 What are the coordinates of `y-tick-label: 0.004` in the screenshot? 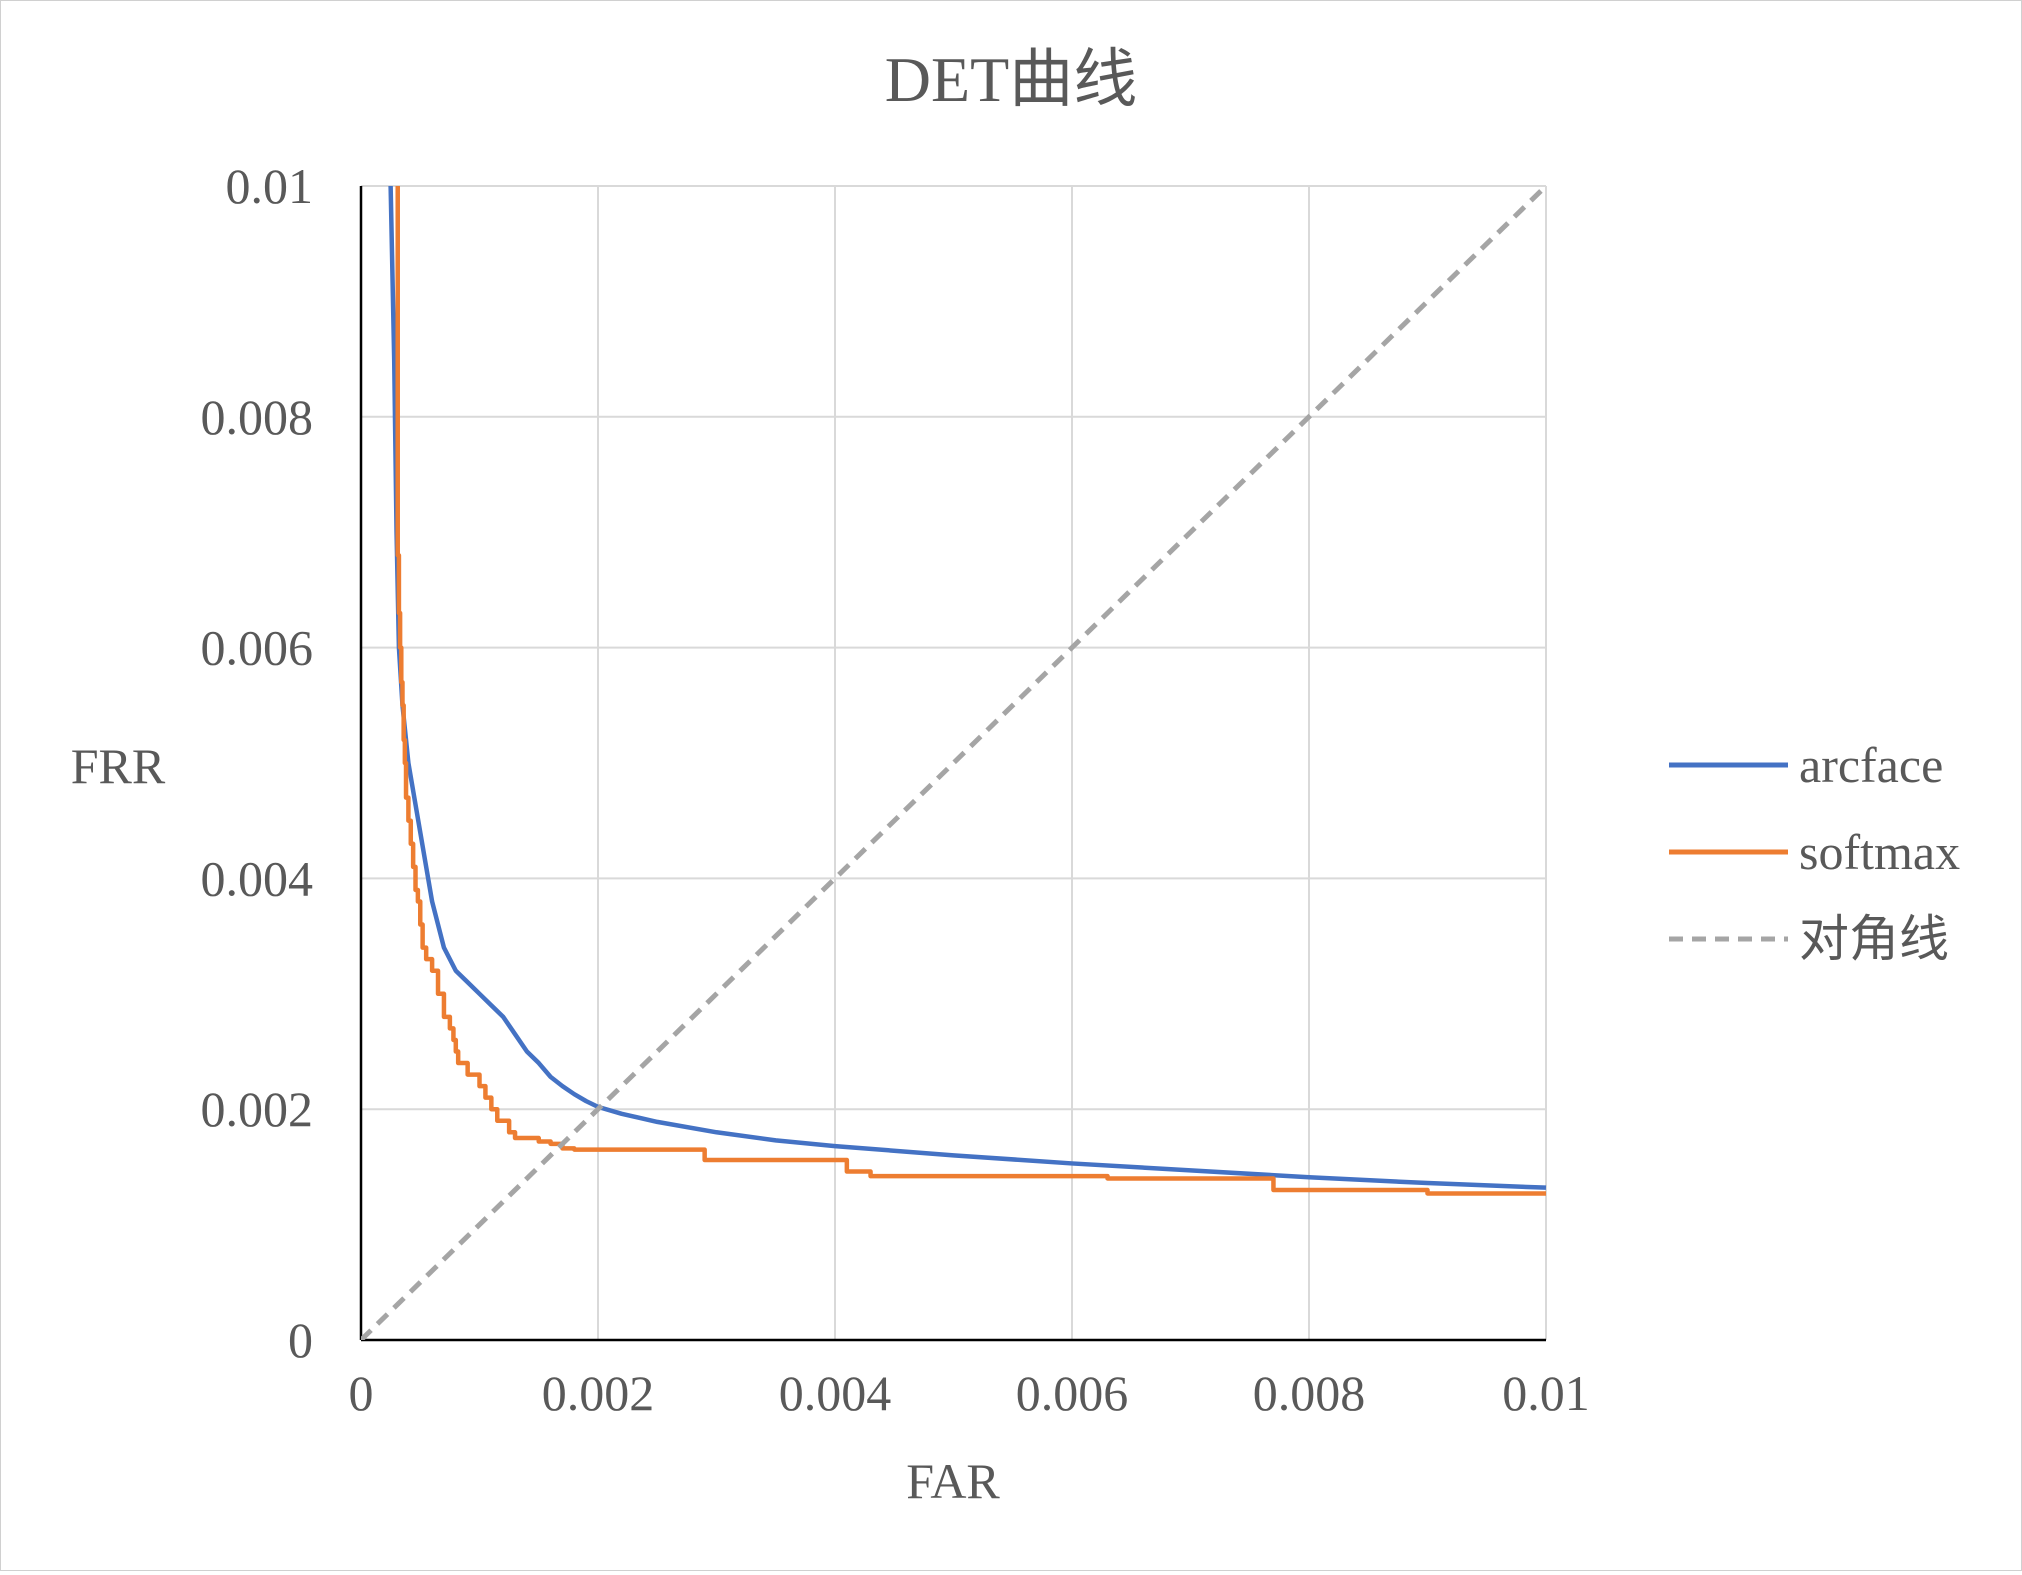 It's located at (257, 878).